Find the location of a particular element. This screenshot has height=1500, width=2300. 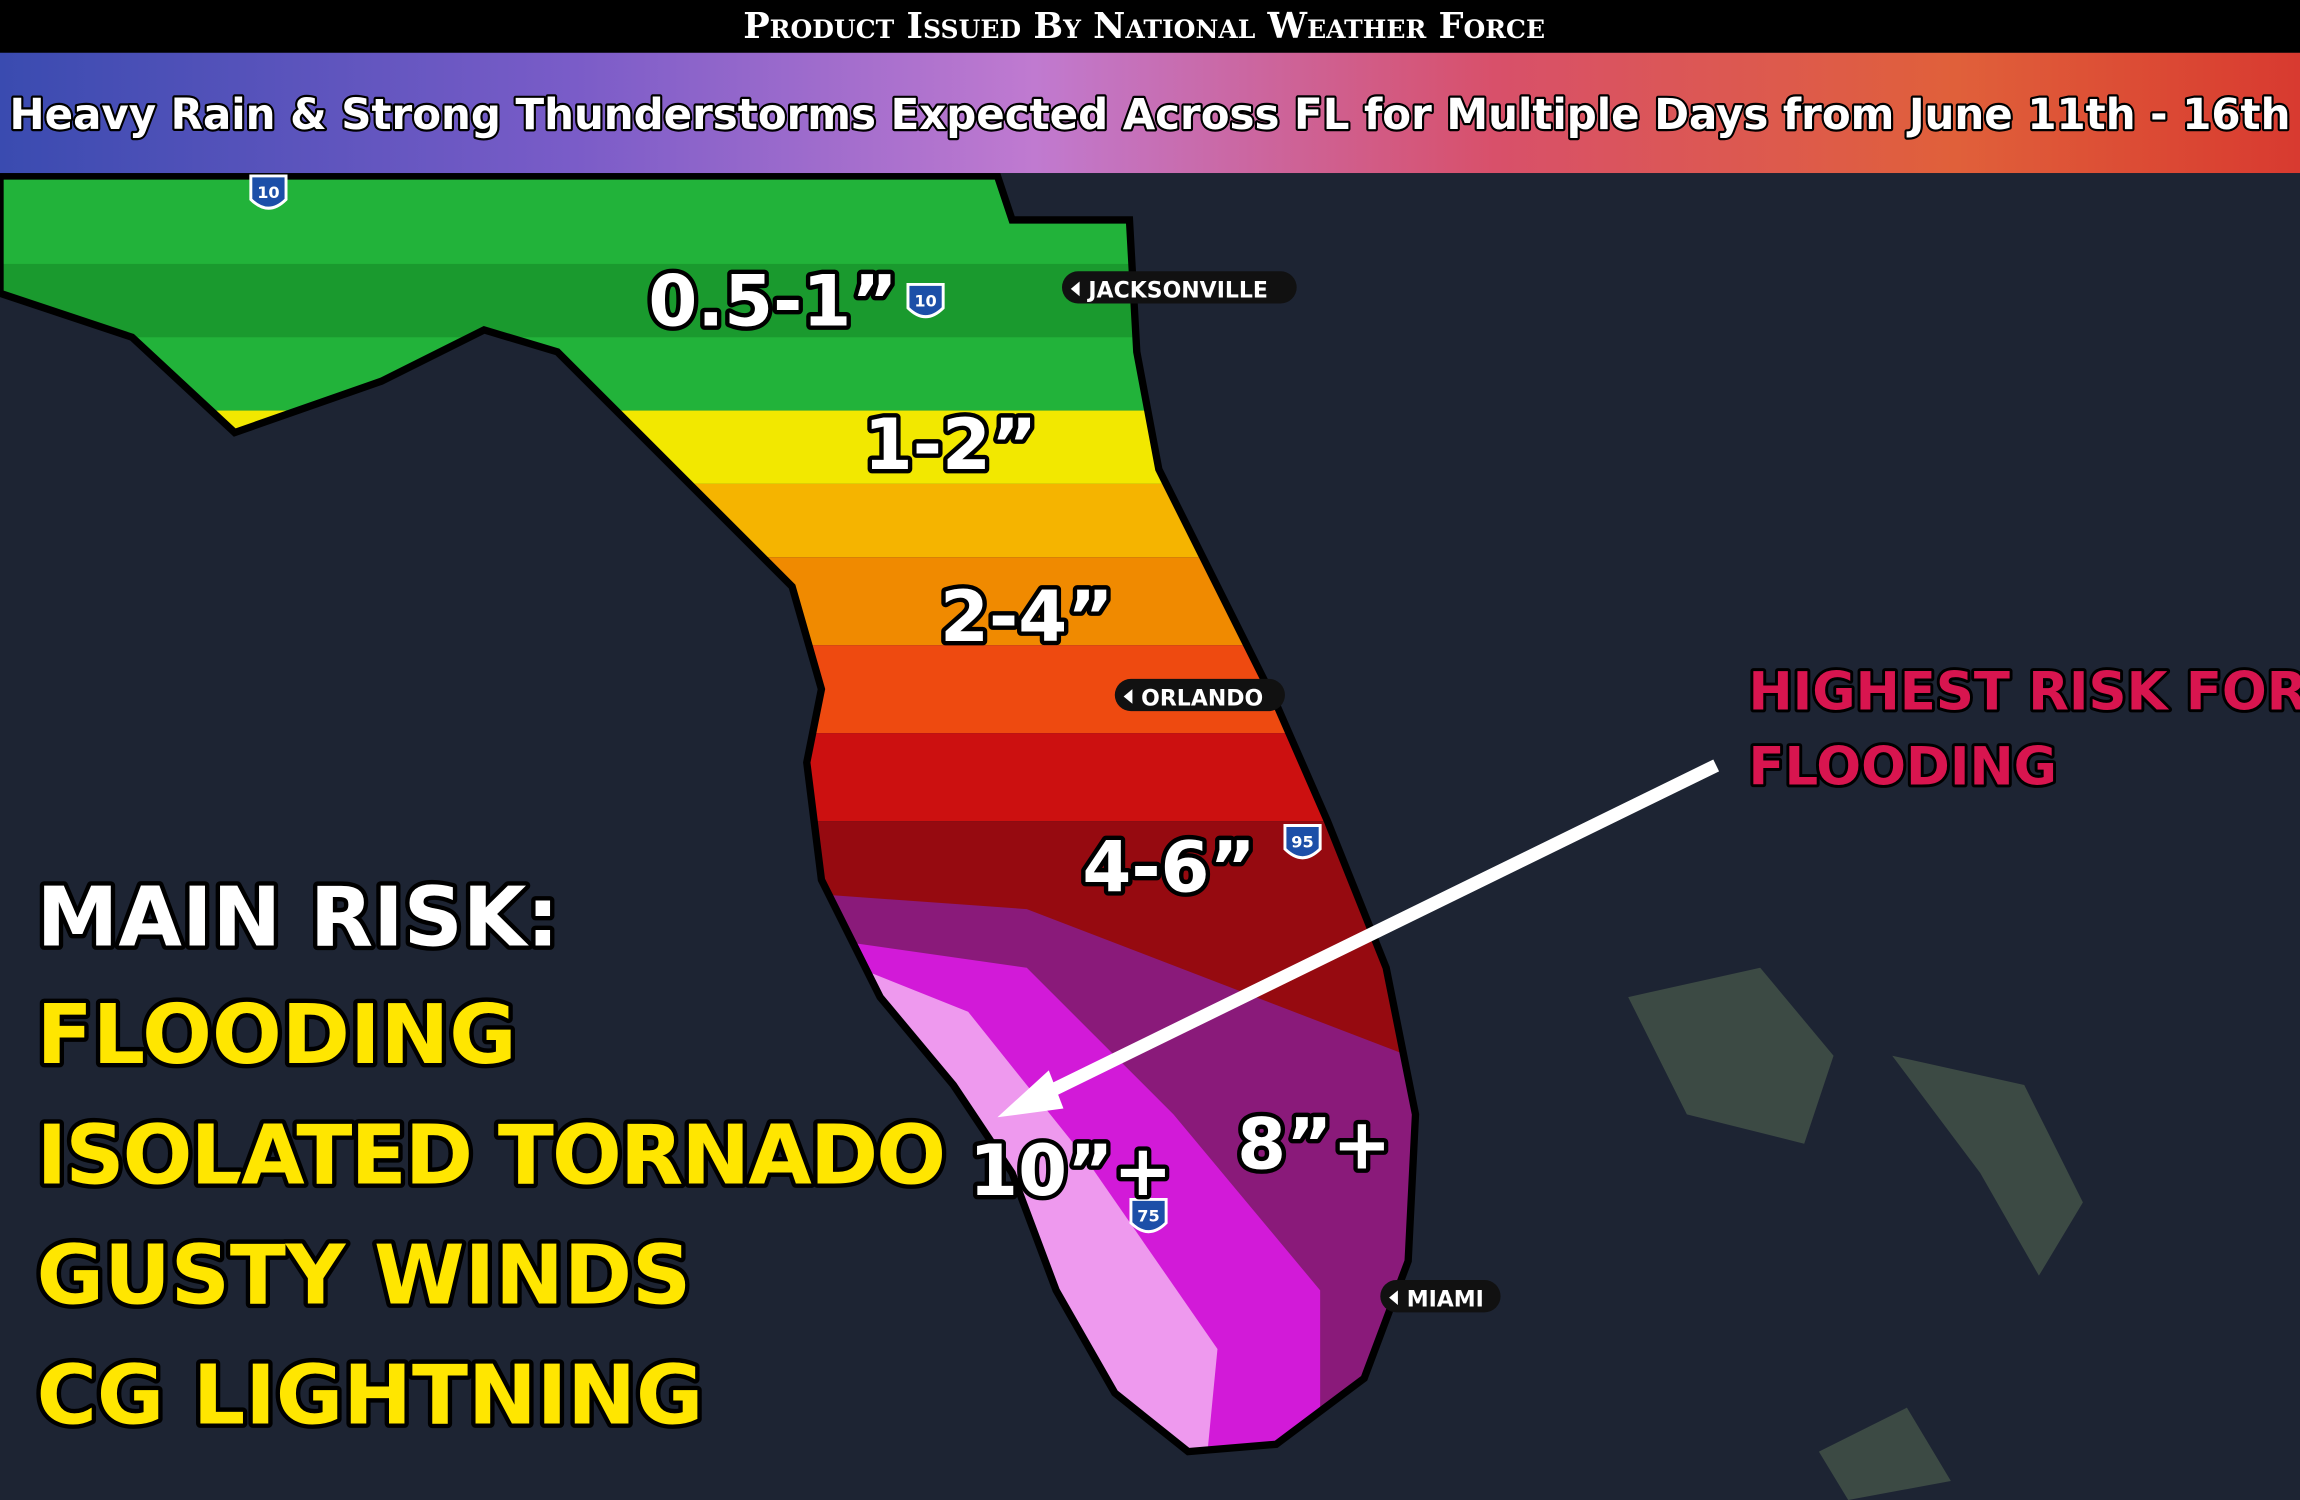

rainfall-label: 4-6” is located at coordinates (1168, 868).